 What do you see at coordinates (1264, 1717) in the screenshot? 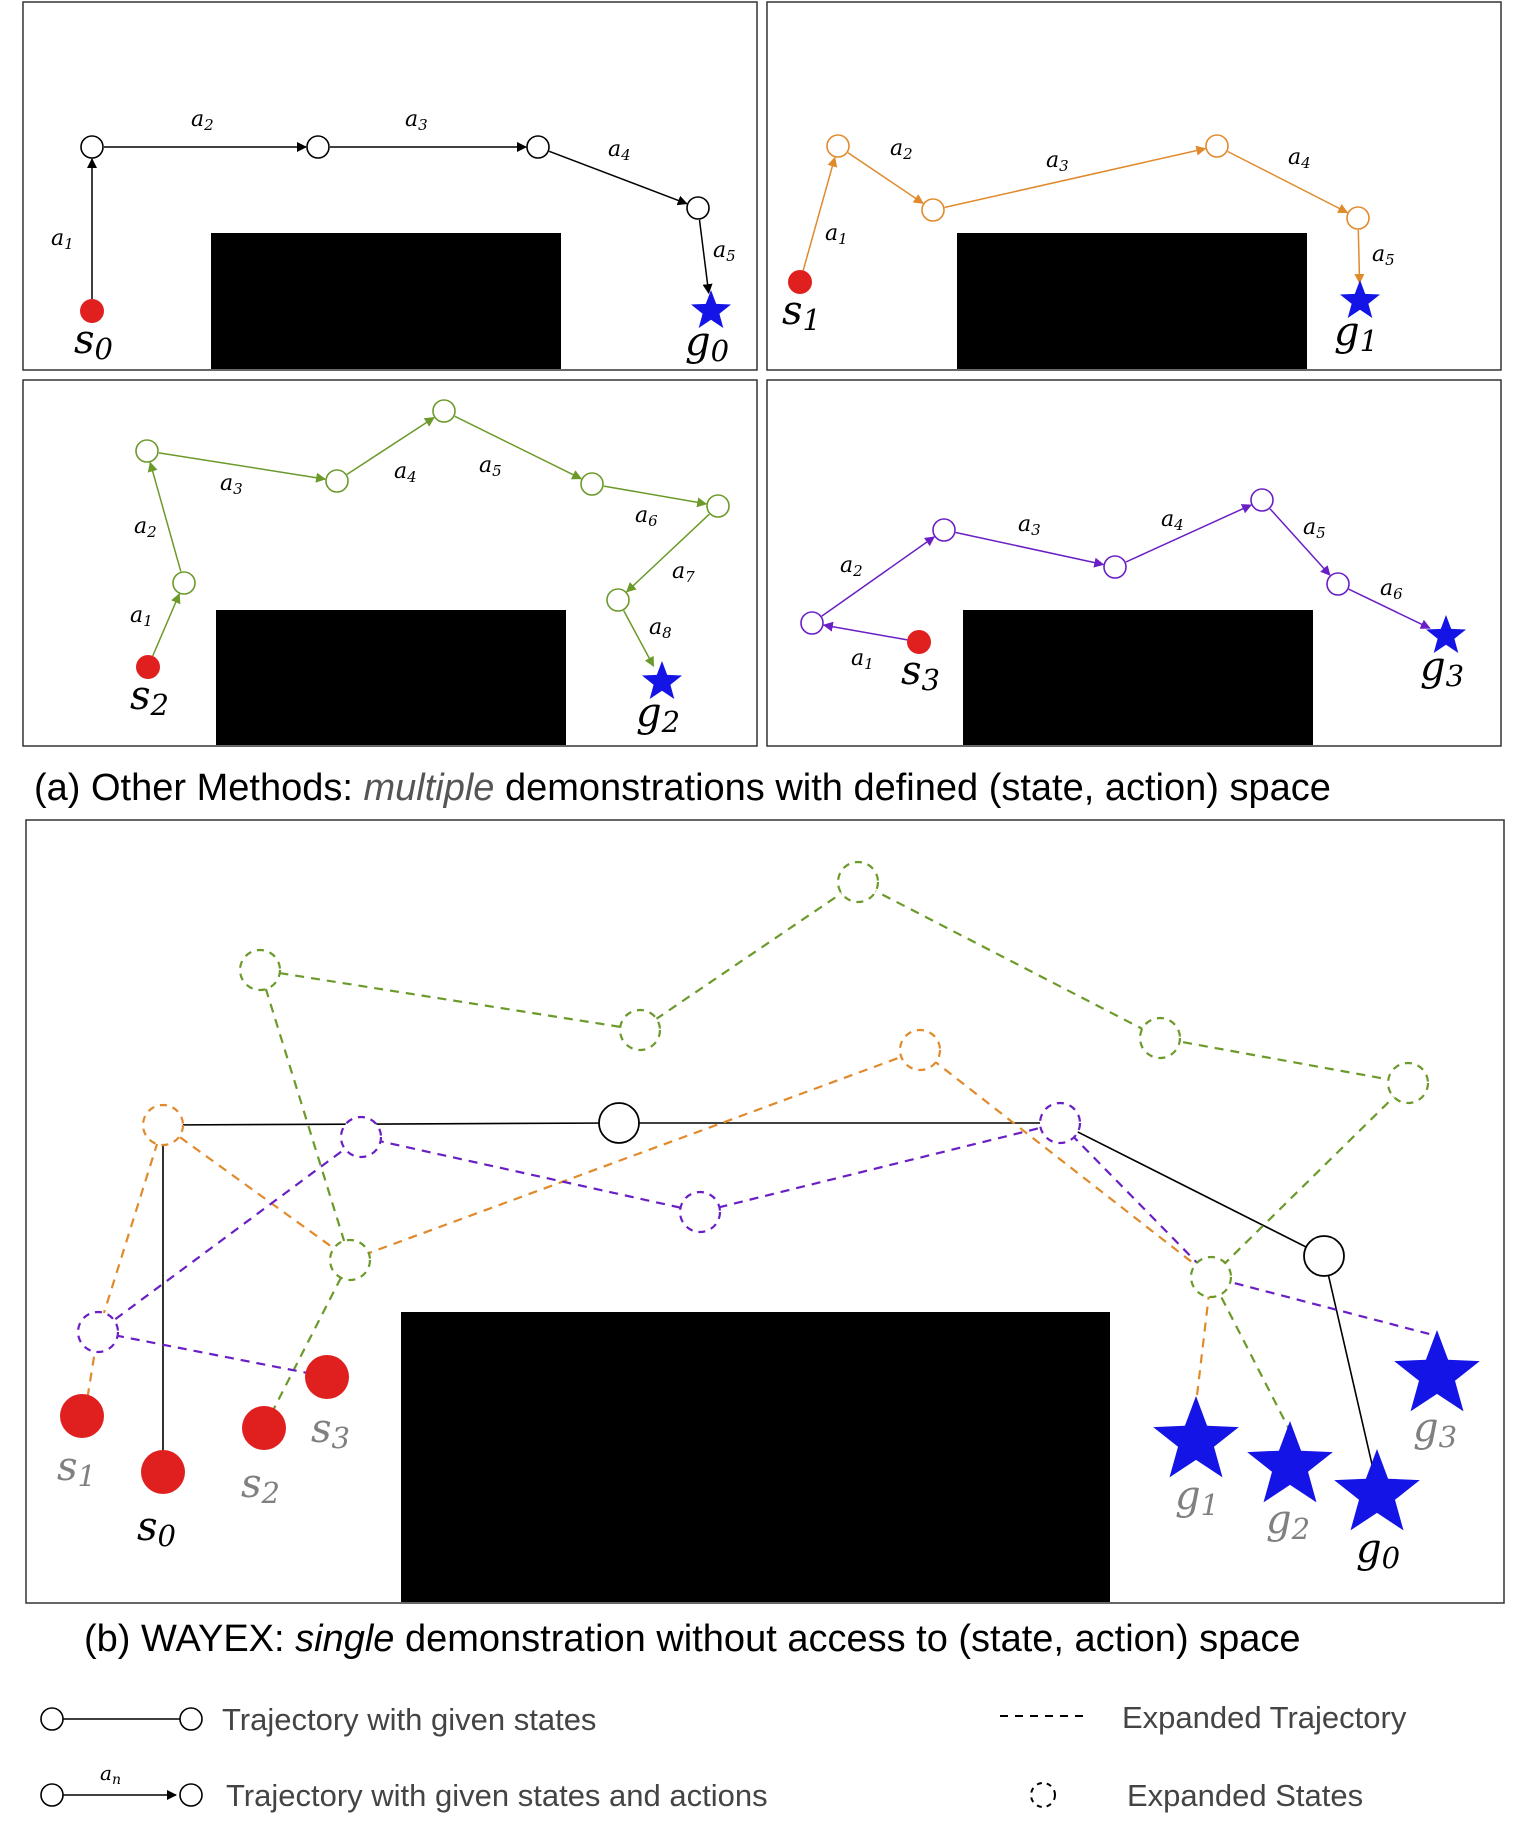
I see `legend-expanded-trajectory-label: Expanded Trajectory` at bounding box center [1264, 1717].